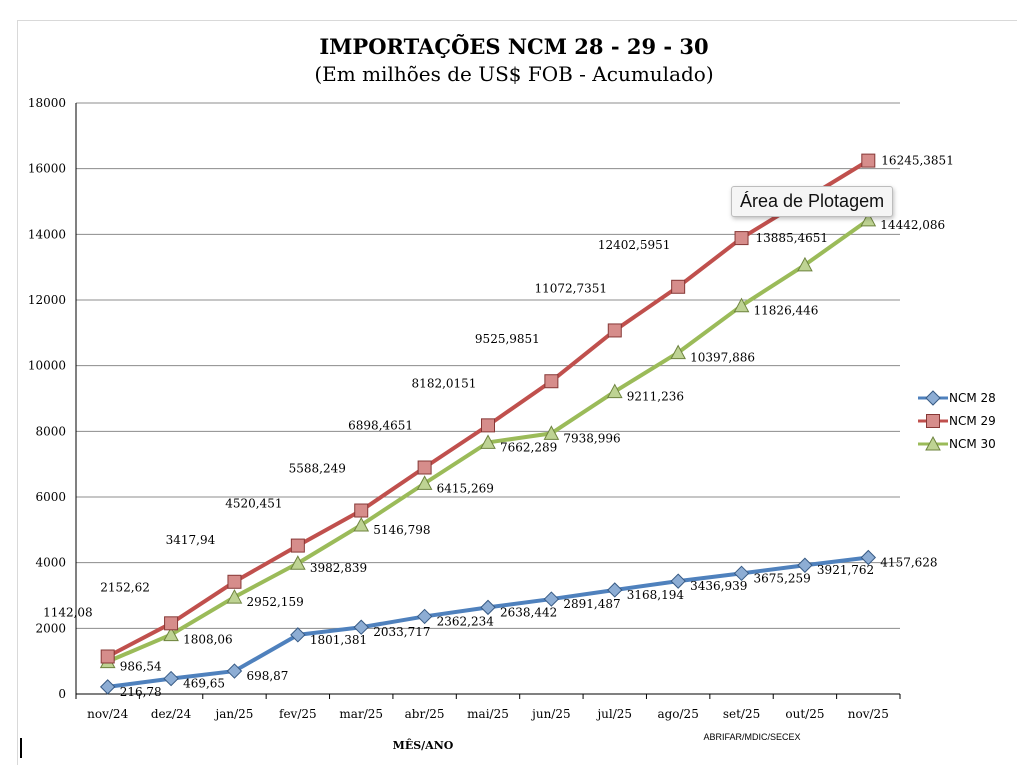 The height and width of the screenshot is (768, 1024). Describe the element at coordinates (845, 570) in the screenshot. I see `data-label: 3921,762` at that location.